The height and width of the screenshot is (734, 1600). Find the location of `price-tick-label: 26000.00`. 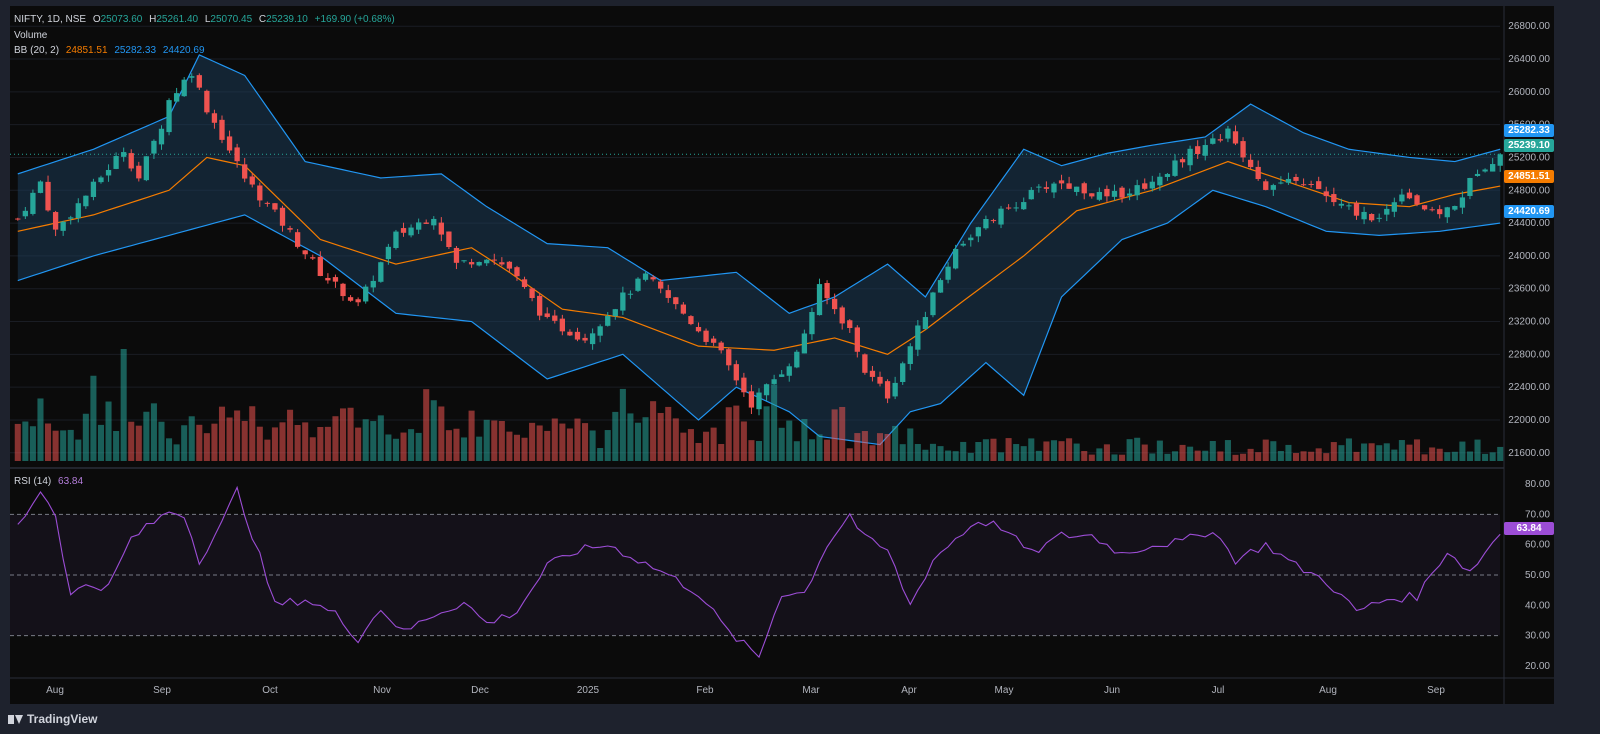

price-tick-label: 26000.00 is located at coordinates (1529, 92).